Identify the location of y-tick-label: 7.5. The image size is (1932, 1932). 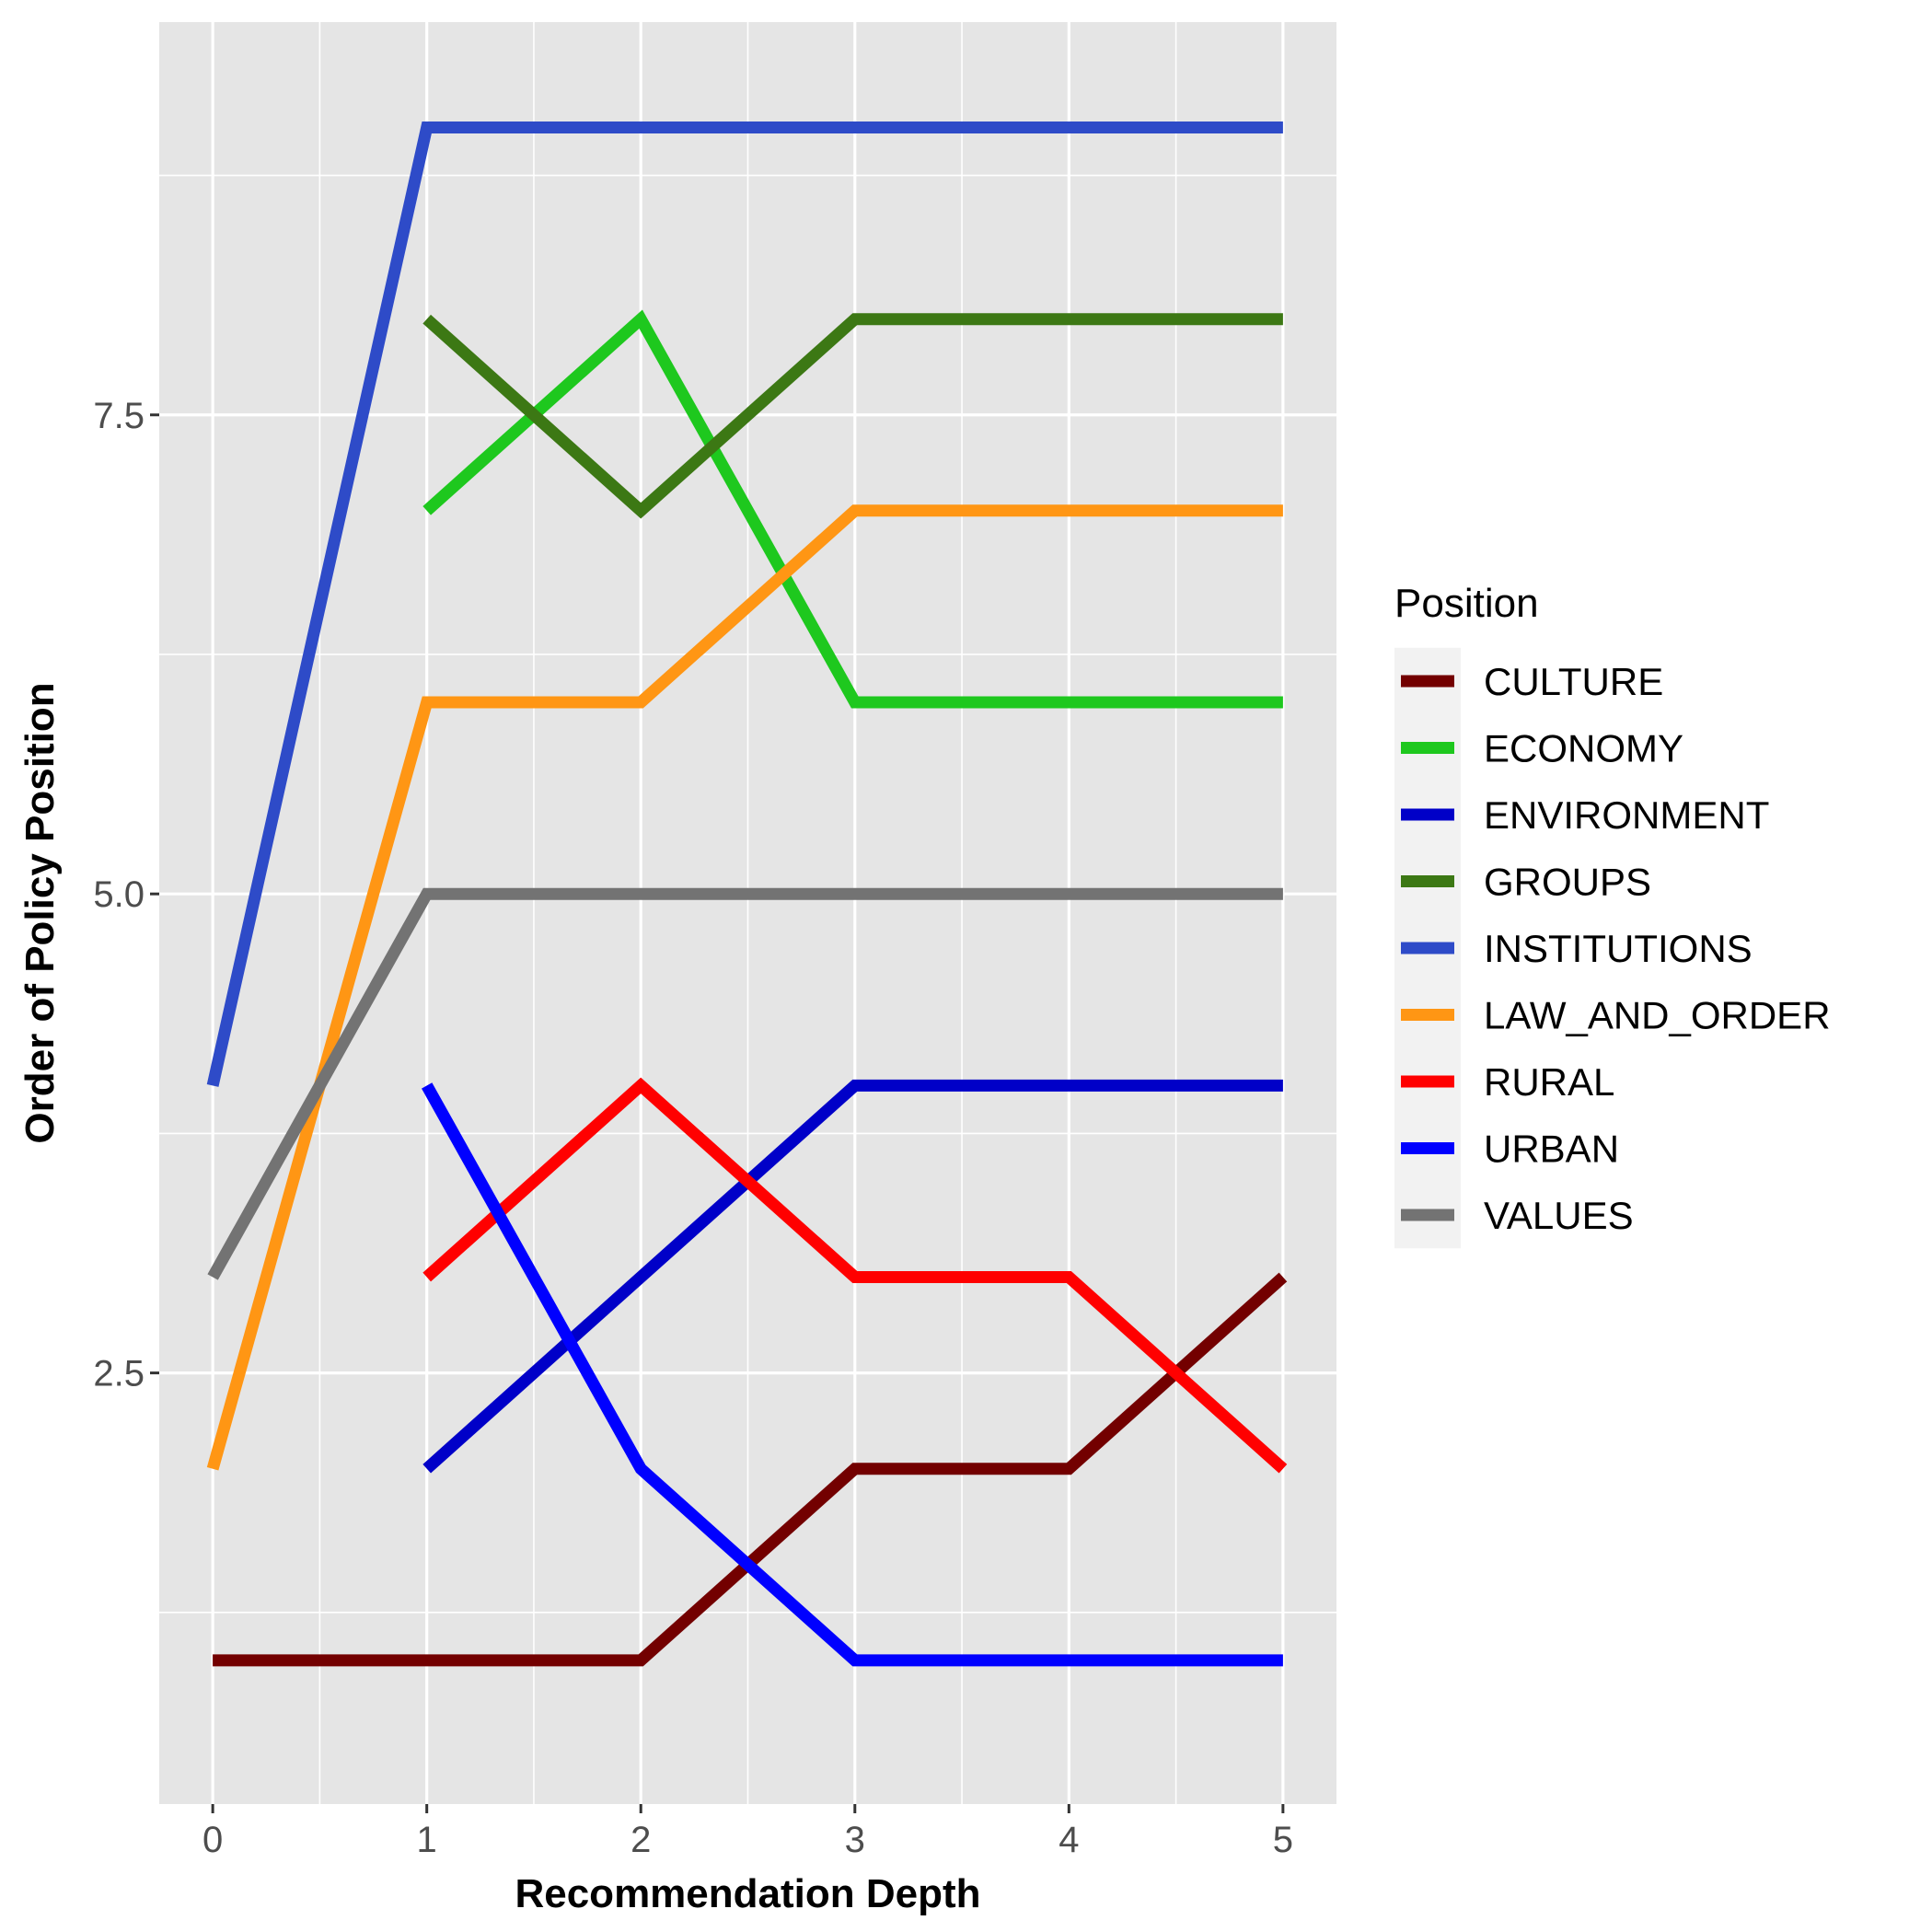
(119, 416).